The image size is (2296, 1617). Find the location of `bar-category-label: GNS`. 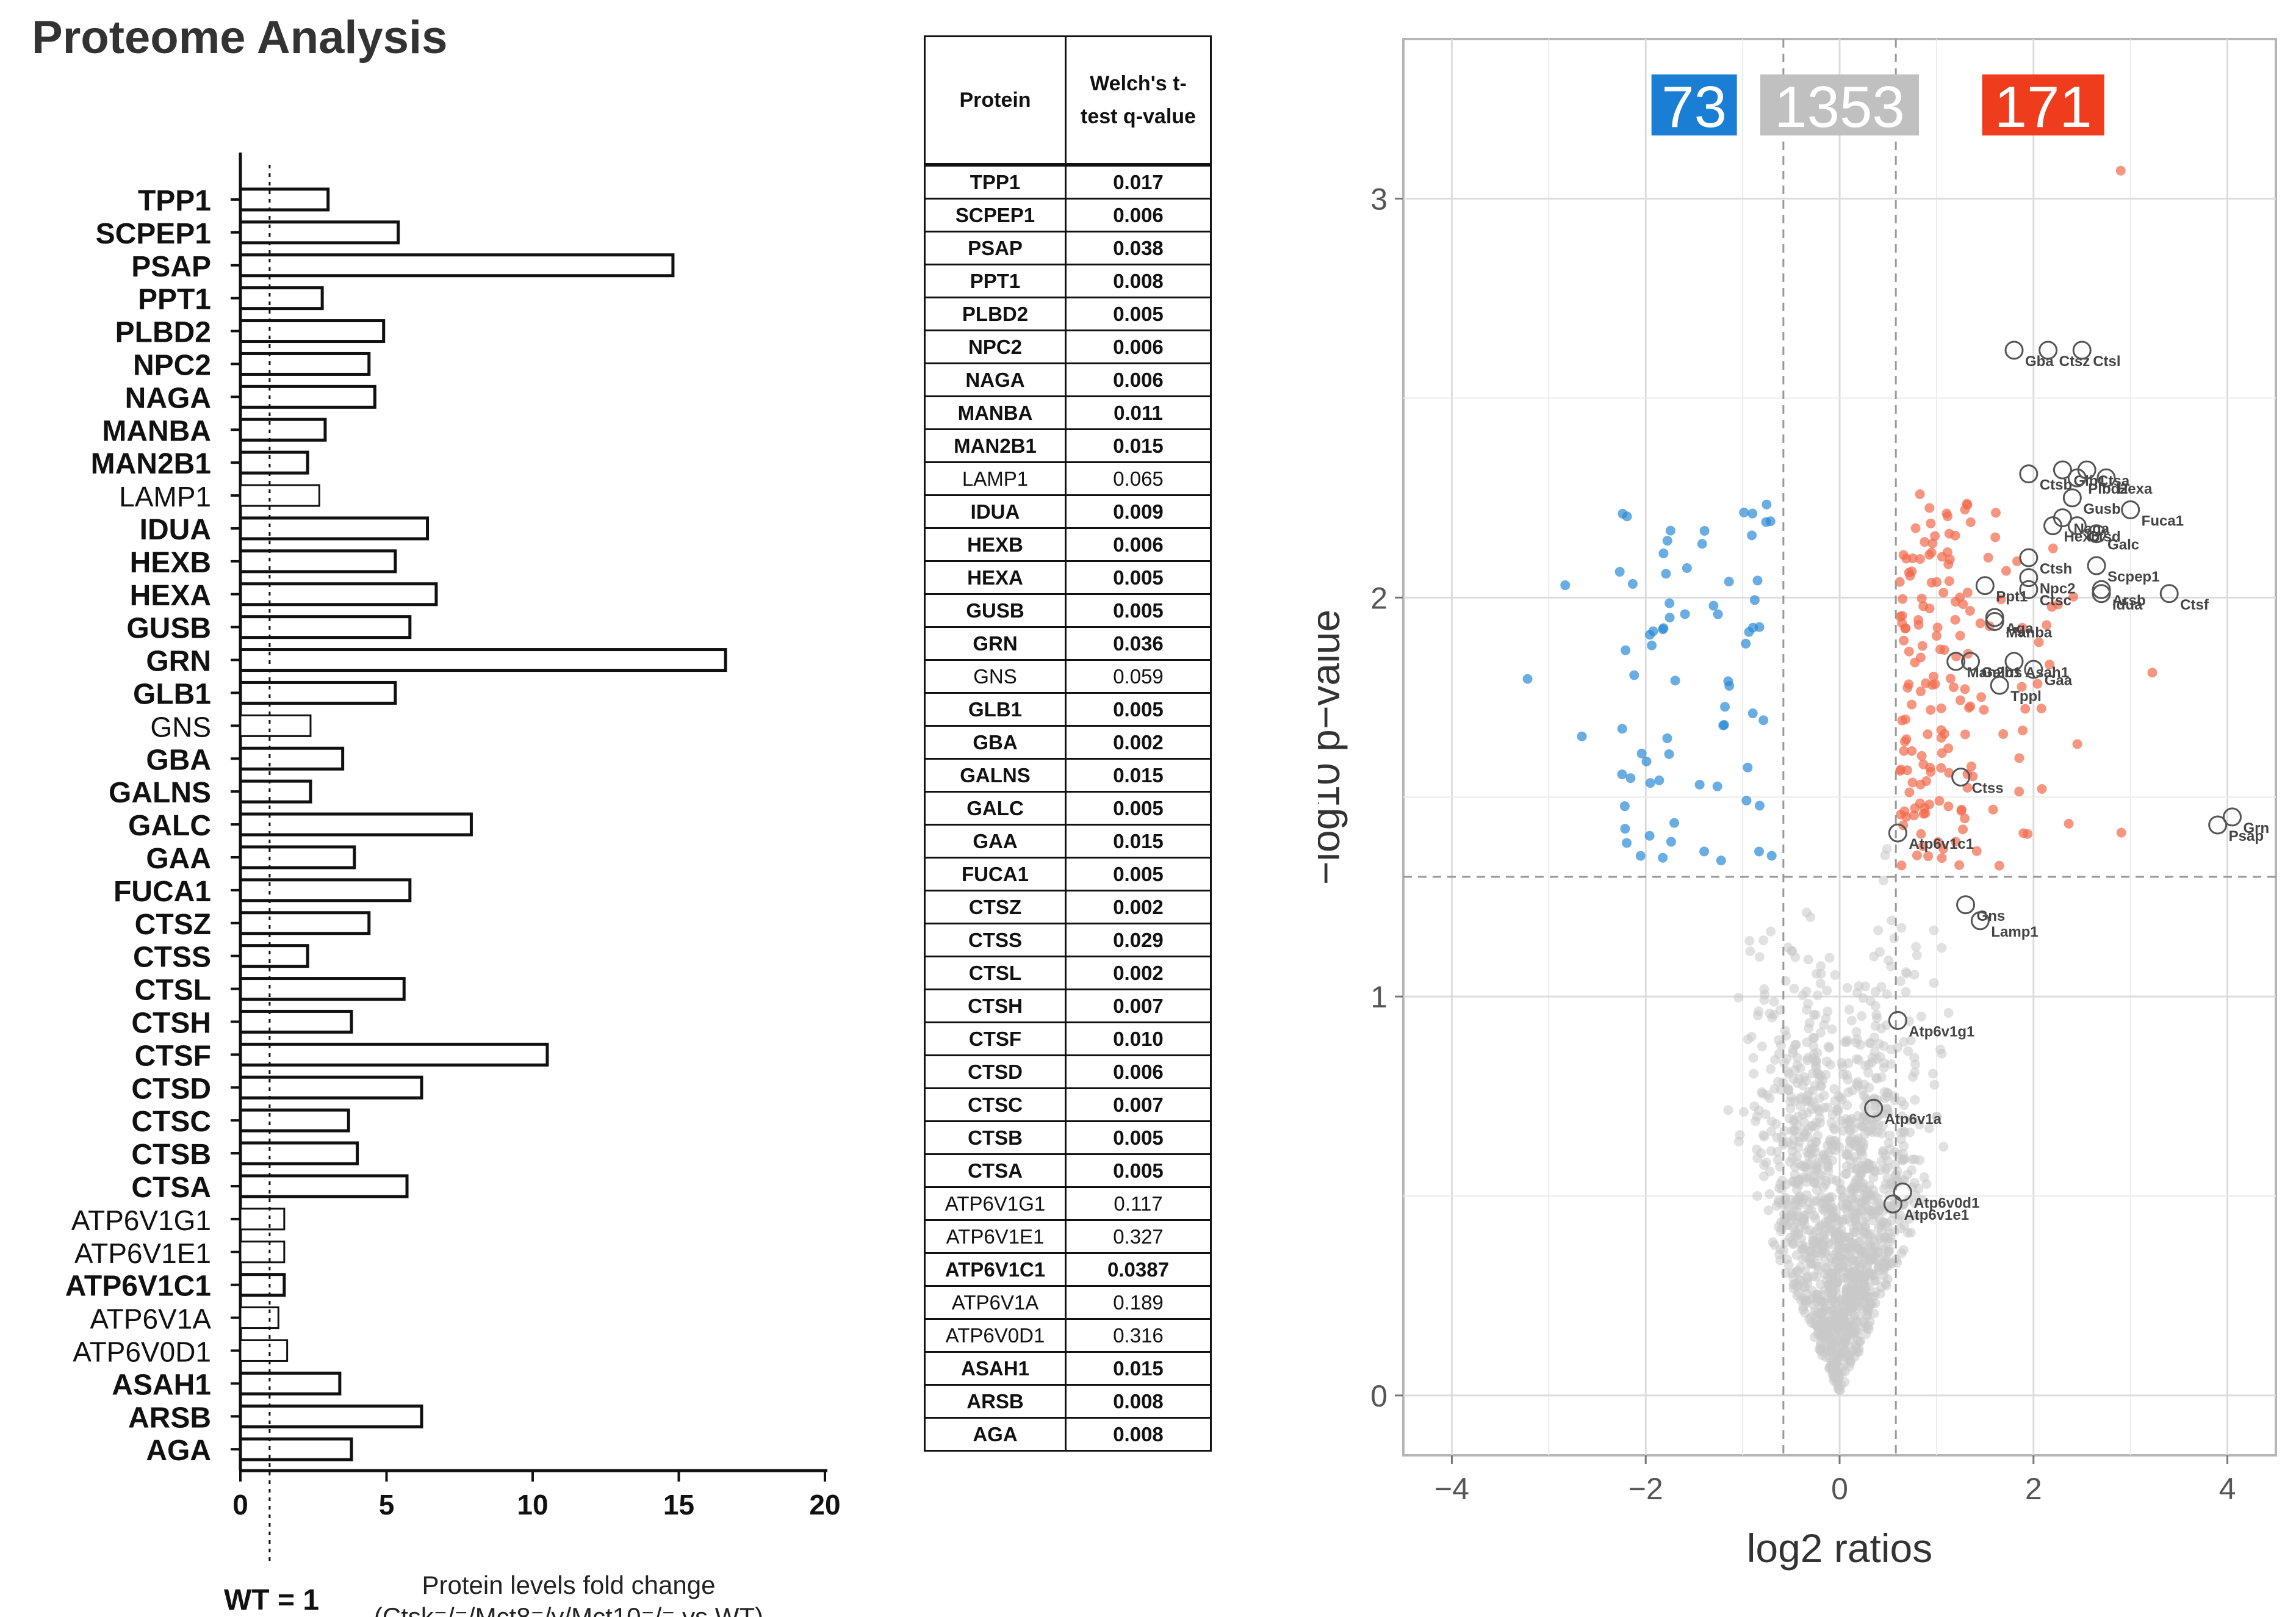

bar-category-label: GNS is located at coordinates (180, 727).